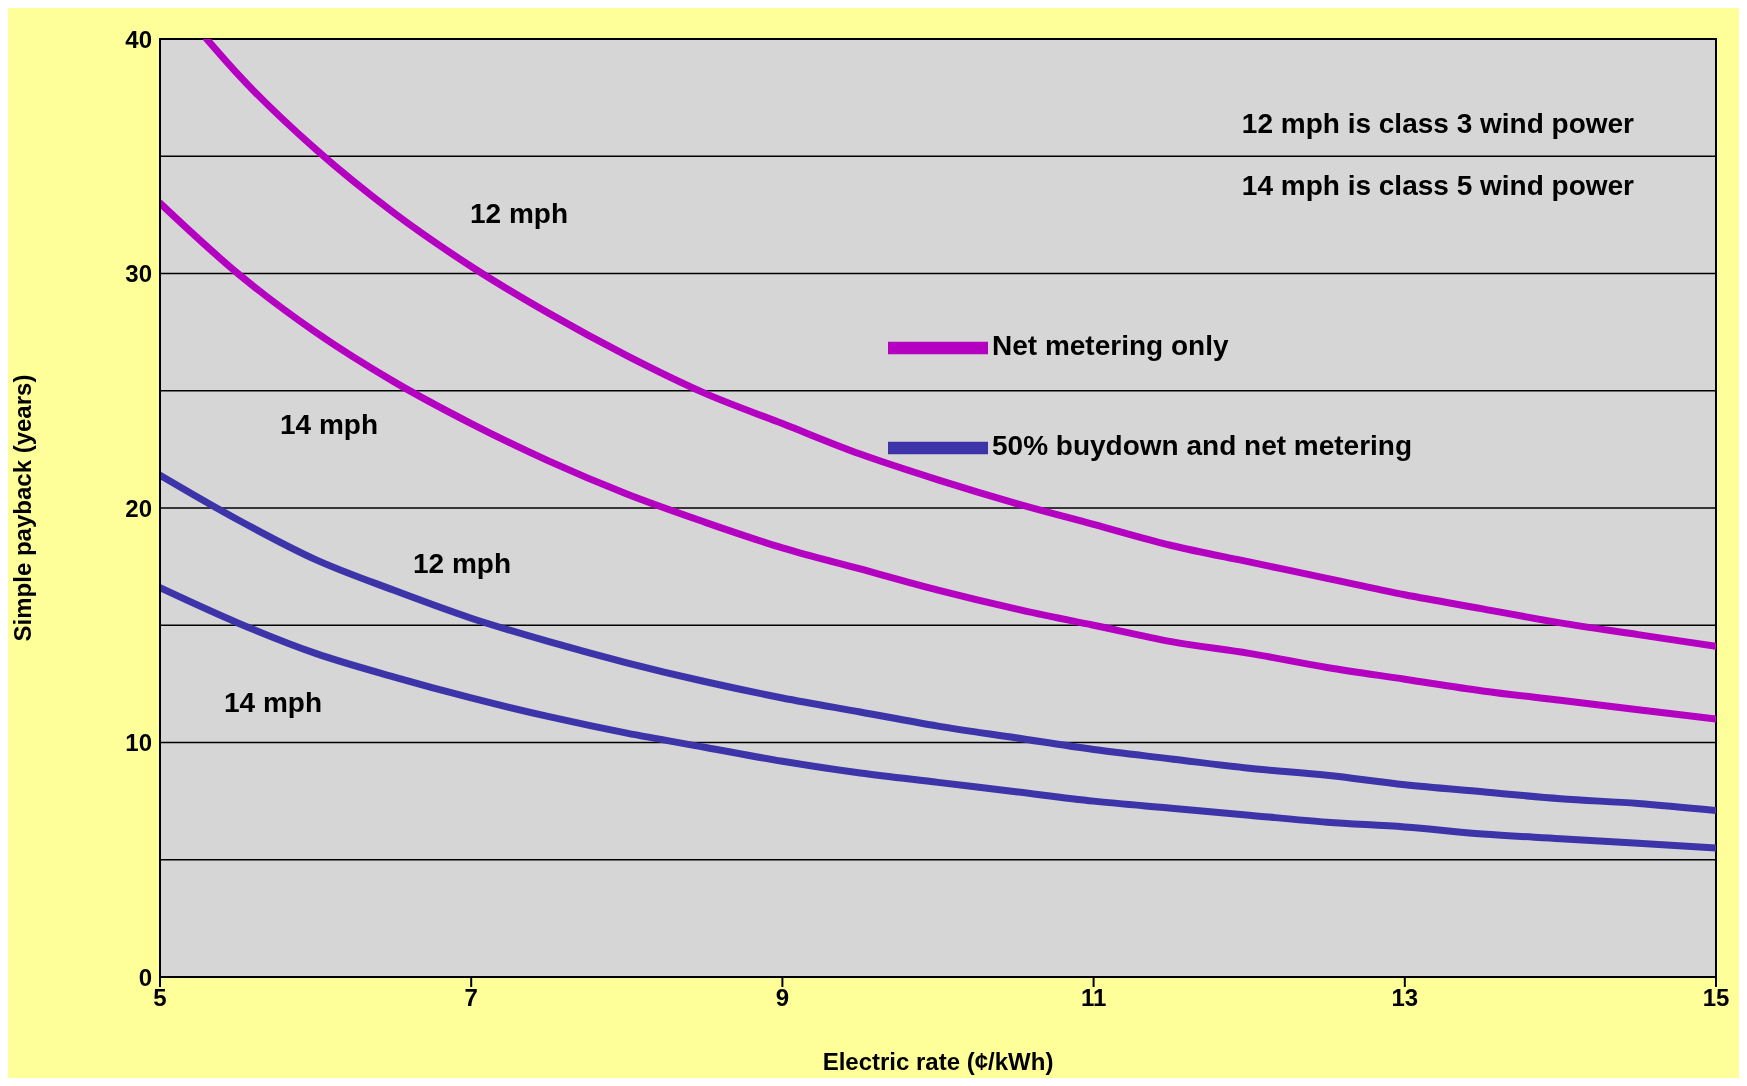  Describe the element at coordinates (1110, 346) in the screenshot. I see `legend-label: Net metering only` at that location.